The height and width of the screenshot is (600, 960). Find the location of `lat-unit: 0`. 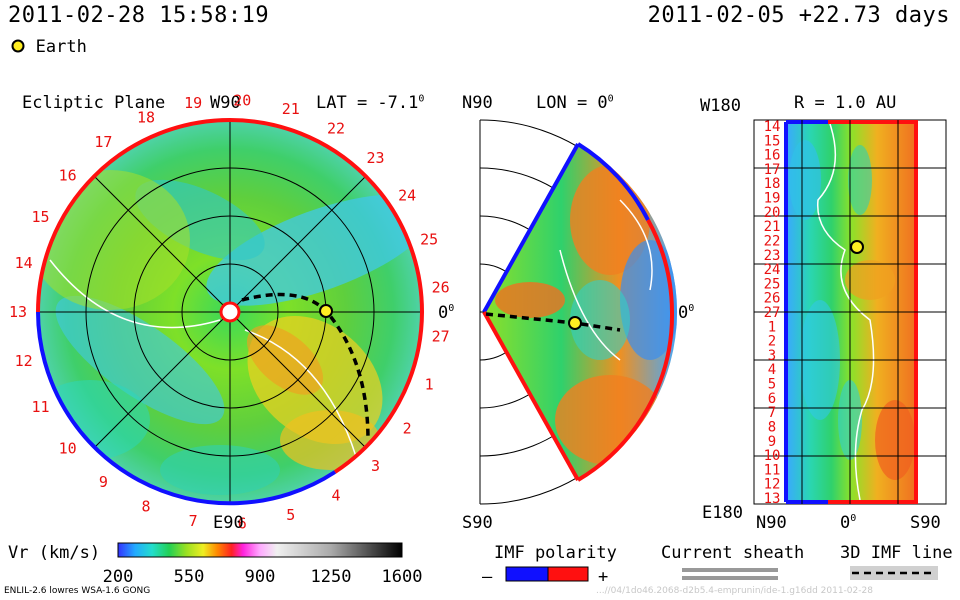

lat-unit: 0 is located at coordinates (421, 99).